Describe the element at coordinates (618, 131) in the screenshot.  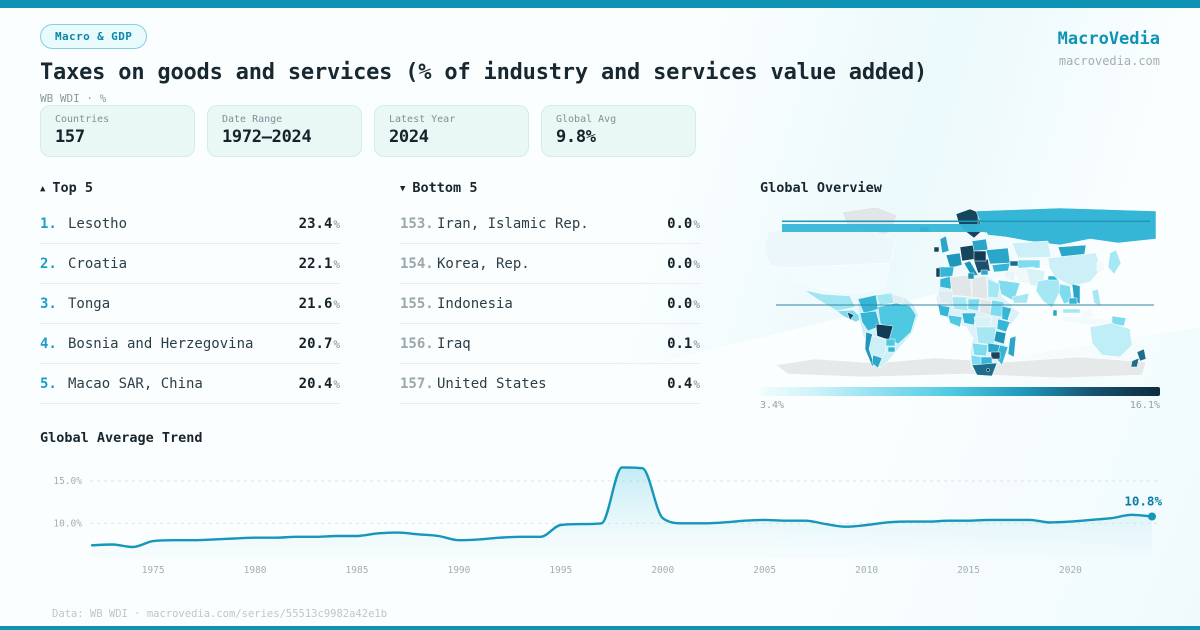
I see `stat-card-global-avg: Global Avg 9.8%` at that location.